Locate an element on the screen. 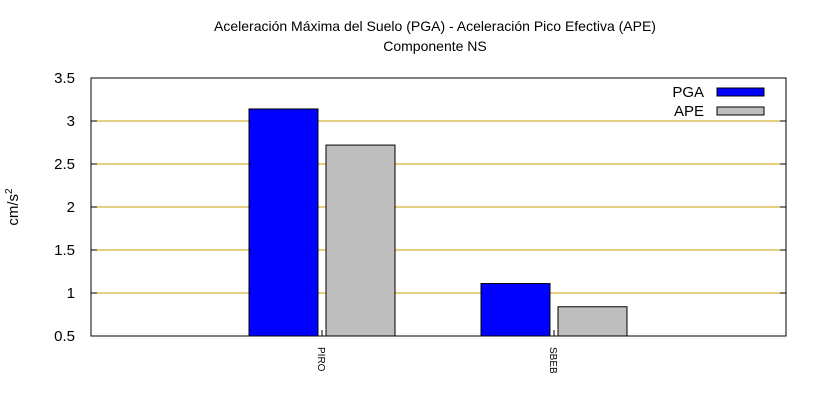 This screenshot has width=820, height=400. y-tick-label: 3 is located at coordinates (71, 121).